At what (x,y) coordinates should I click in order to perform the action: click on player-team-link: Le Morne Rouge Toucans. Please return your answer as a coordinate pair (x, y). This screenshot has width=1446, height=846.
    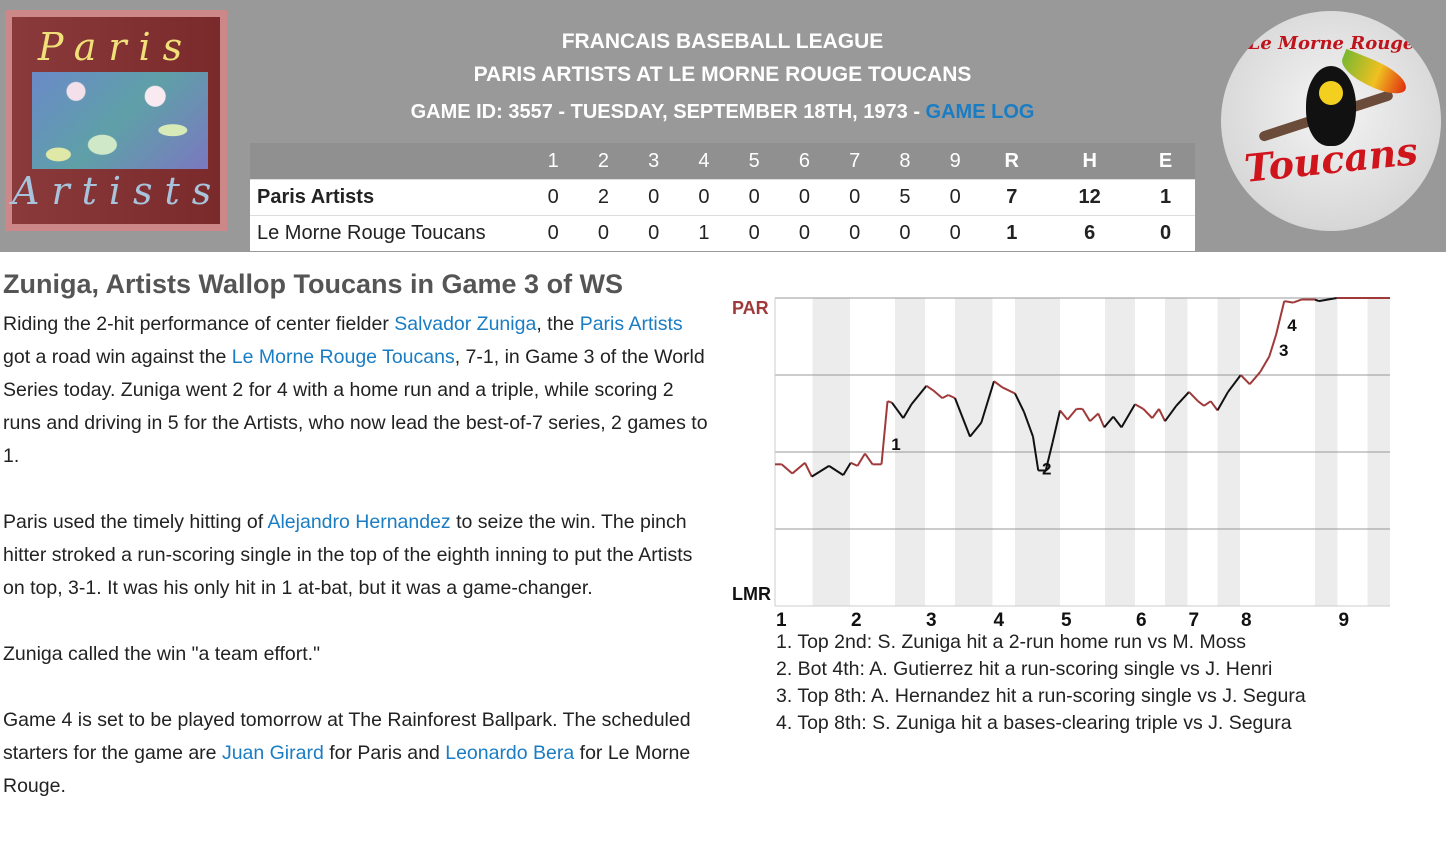
    Looking at the image, I should click on (343, 357).